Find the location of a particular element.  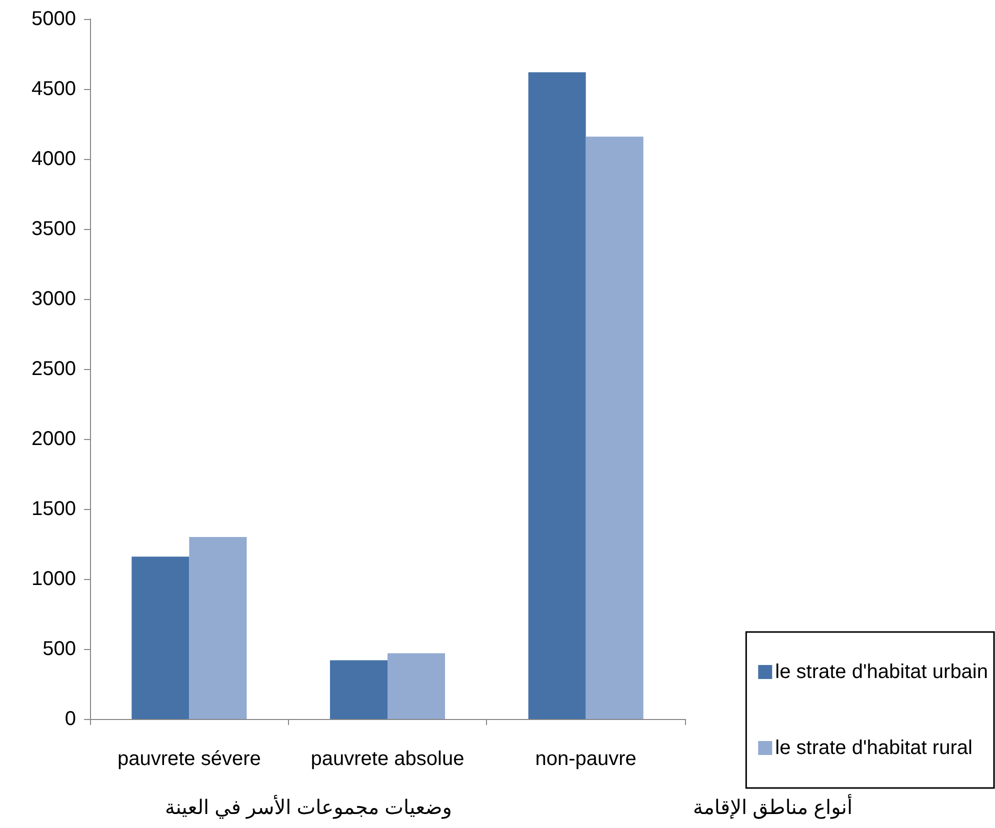

y-tick-label: 5000 is located at coordinates (54, 19).